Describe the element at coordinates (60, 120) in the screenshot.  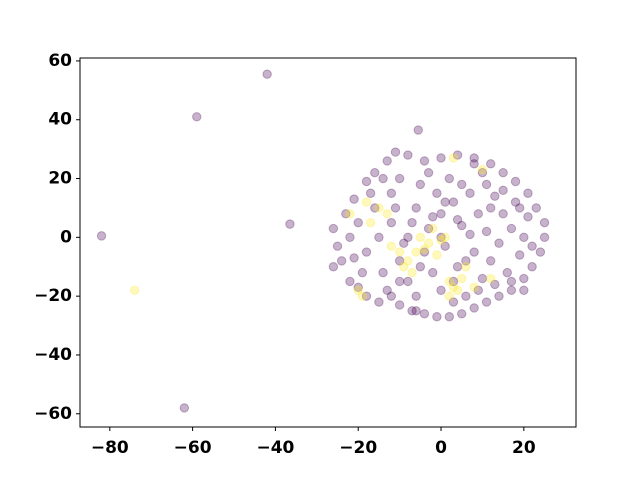
I see `y-tick-label: 40` at that location.